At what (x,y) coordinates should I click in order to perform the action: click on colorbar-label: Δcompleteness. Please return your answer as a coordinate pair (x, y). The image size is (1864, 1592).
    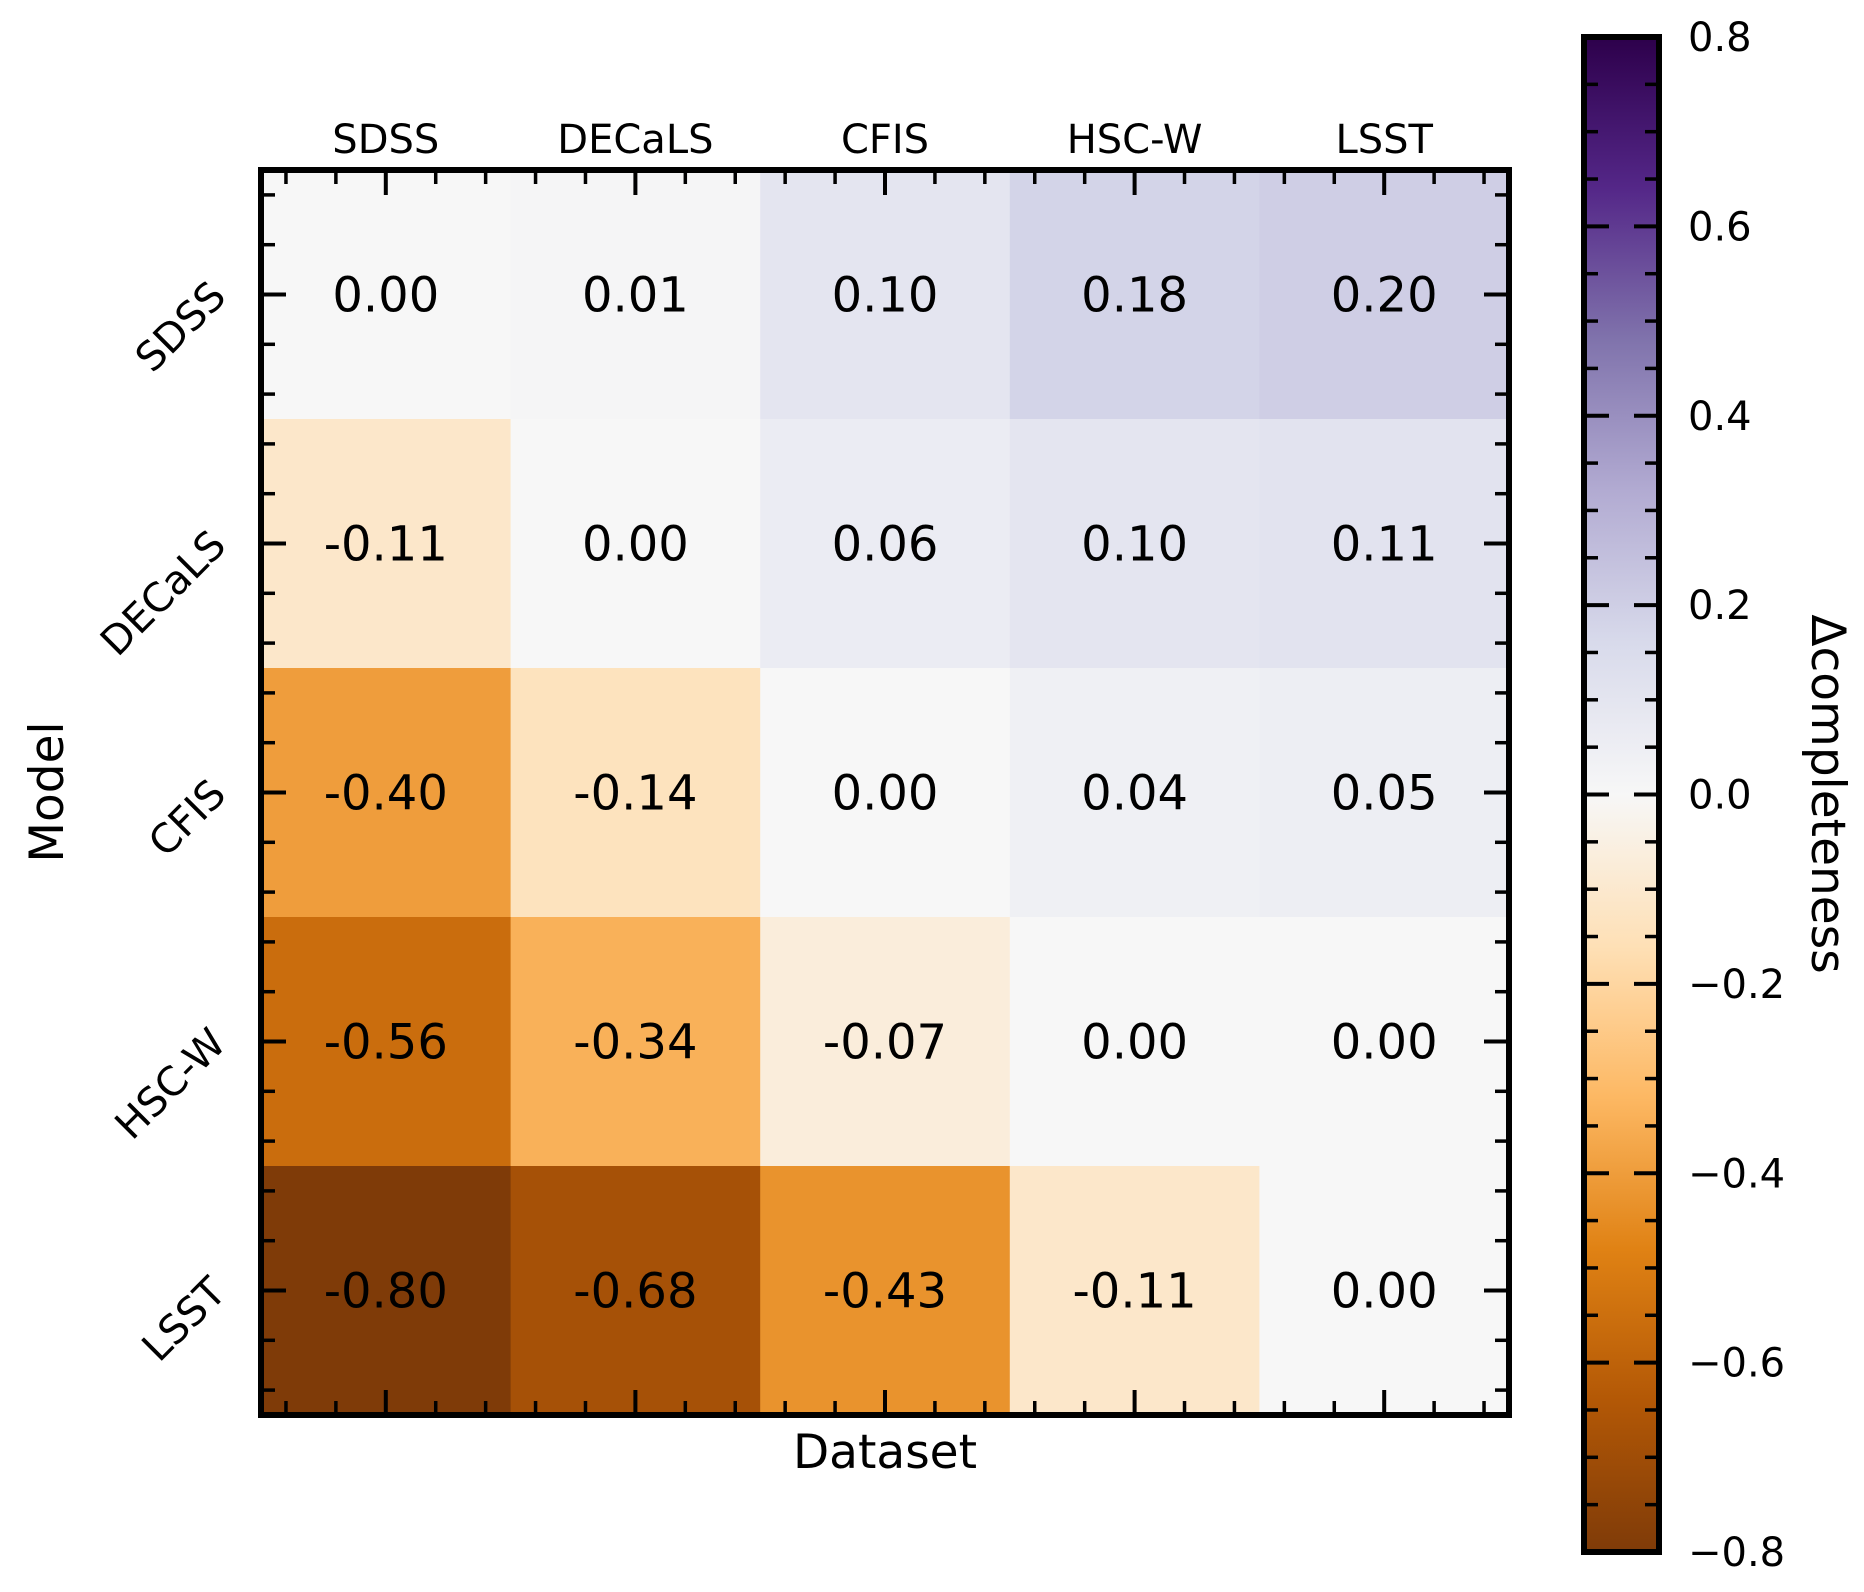
    Looking at the image, I should click on (1827, 793).